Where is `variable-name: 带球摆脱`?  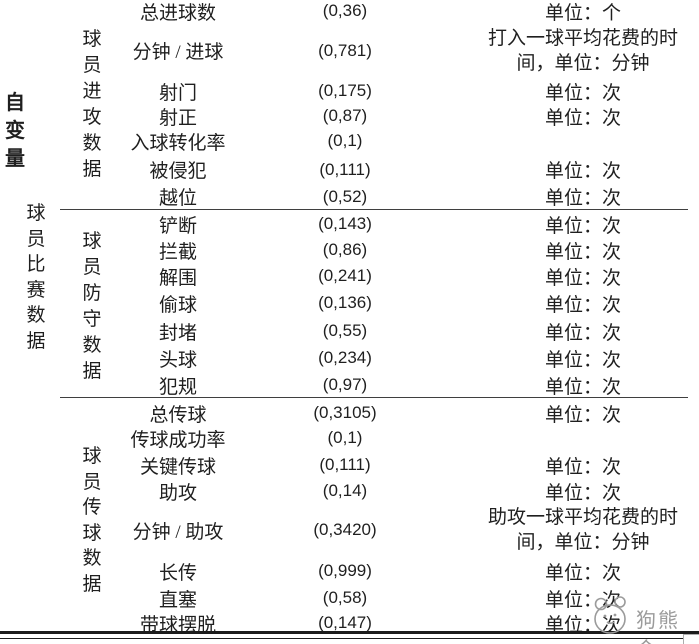 variable-name: 带球摆脱 is located at coordinates (177, 625).